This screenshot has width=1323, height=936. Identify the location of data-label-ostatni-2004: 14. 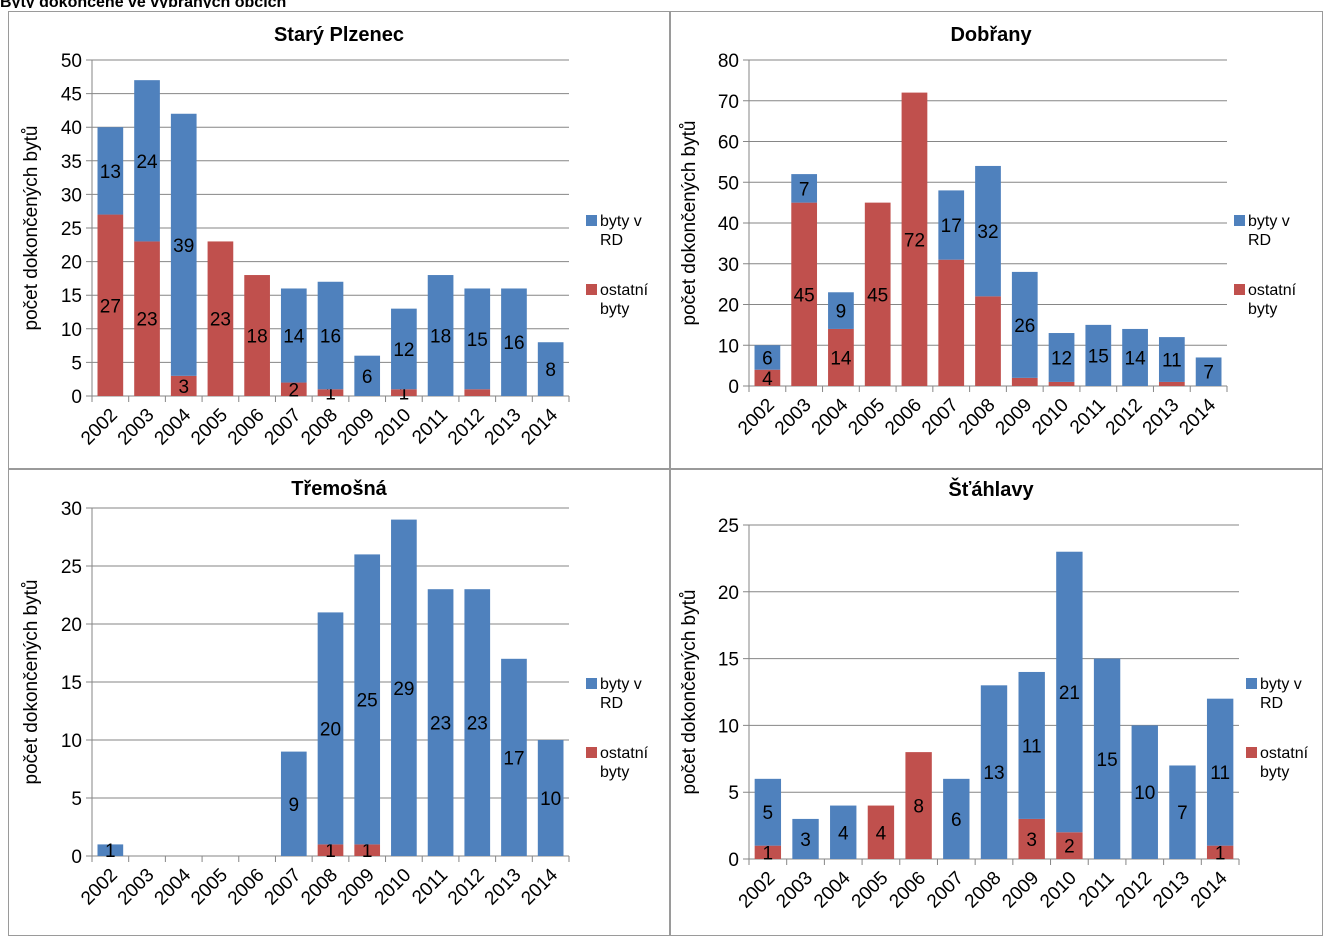
(841, 358).